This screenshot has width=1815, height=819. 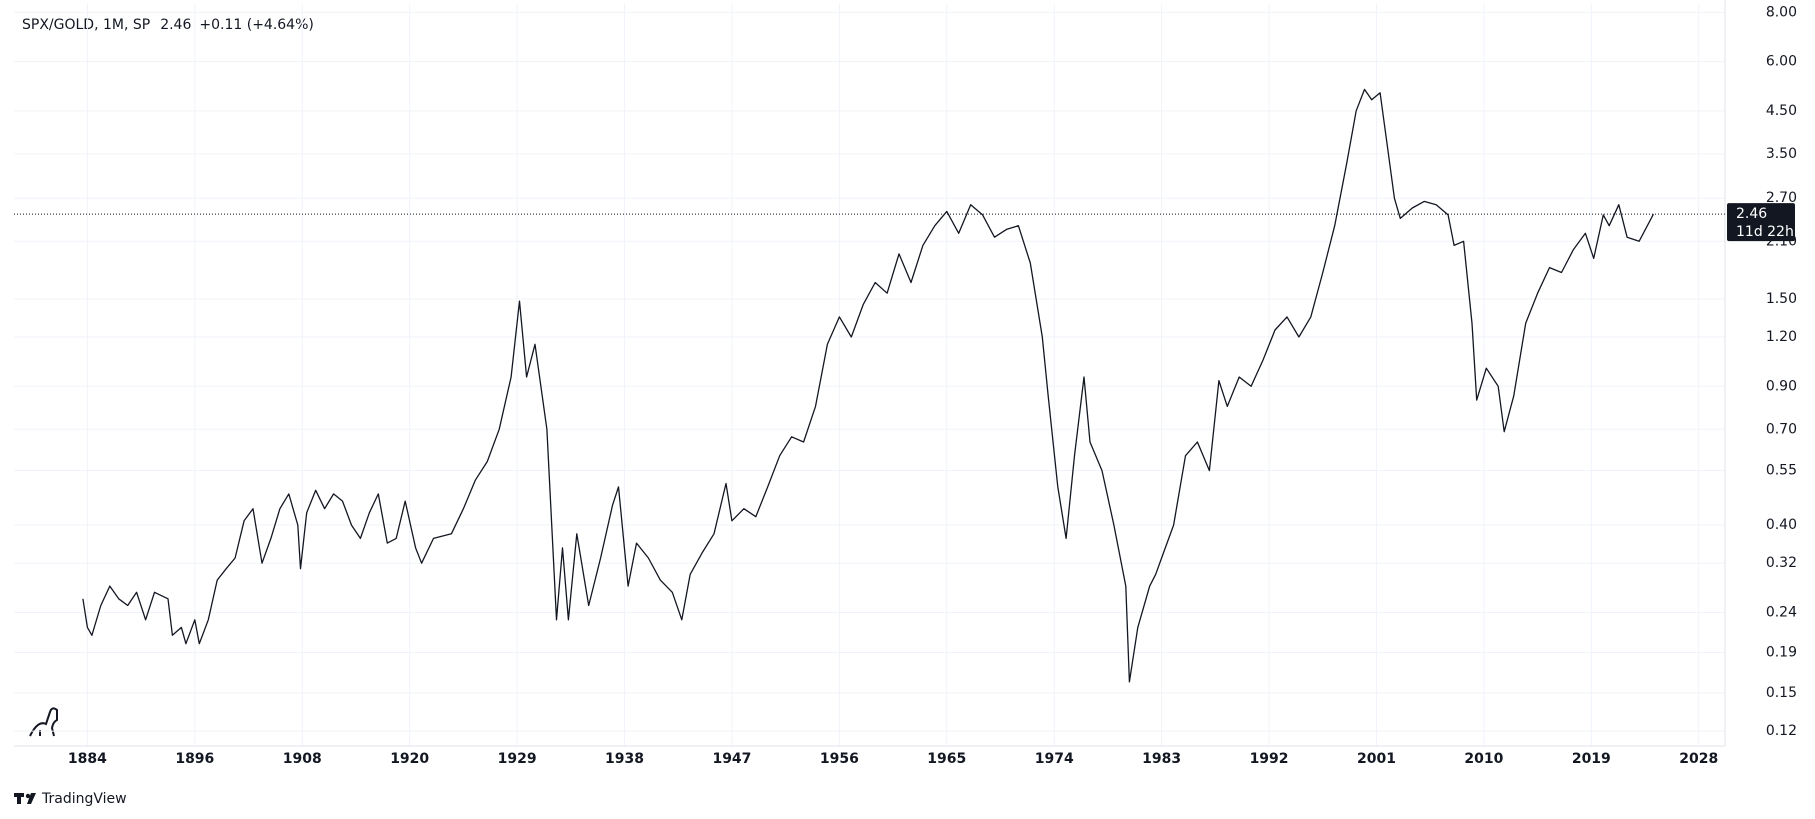 I want to click on x-tick-label: 2019, so click(x=1591, y=759).